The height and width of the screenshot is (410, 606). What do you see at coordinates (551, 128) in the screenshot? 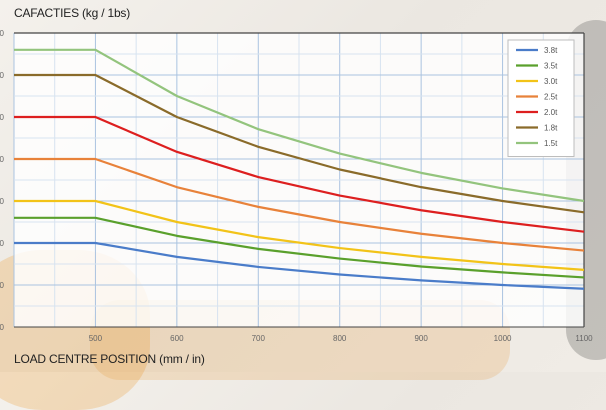
I see `legend-label: 1.8t` at bounding box center [551, 128].